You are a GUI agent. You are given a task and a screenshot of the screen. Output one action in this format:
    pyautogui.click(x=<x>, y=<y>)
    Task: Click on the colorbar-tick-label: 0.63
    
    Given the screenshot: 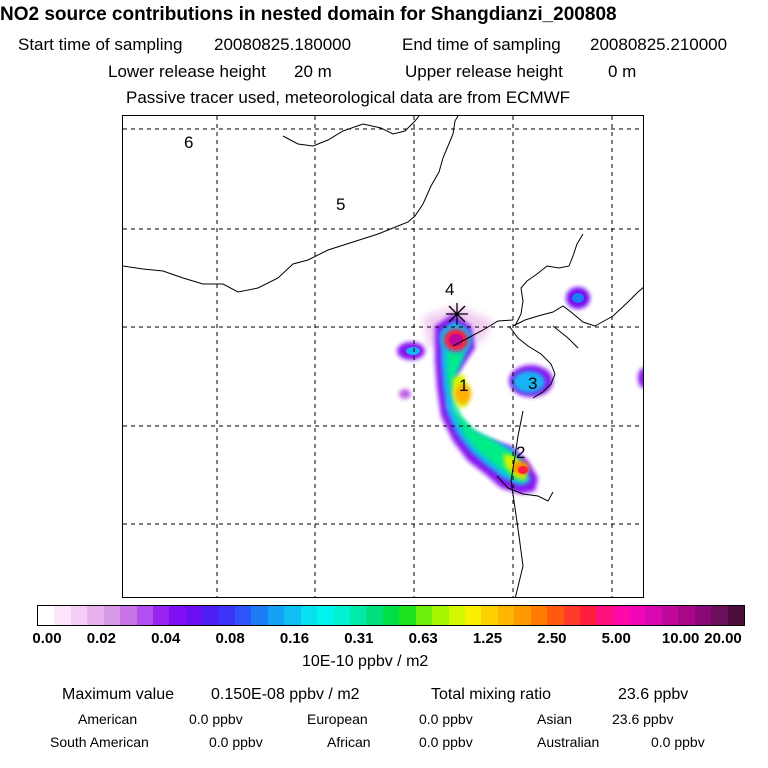 What is the action you would take?
    pyautogui.click(x=423, y=638)
    